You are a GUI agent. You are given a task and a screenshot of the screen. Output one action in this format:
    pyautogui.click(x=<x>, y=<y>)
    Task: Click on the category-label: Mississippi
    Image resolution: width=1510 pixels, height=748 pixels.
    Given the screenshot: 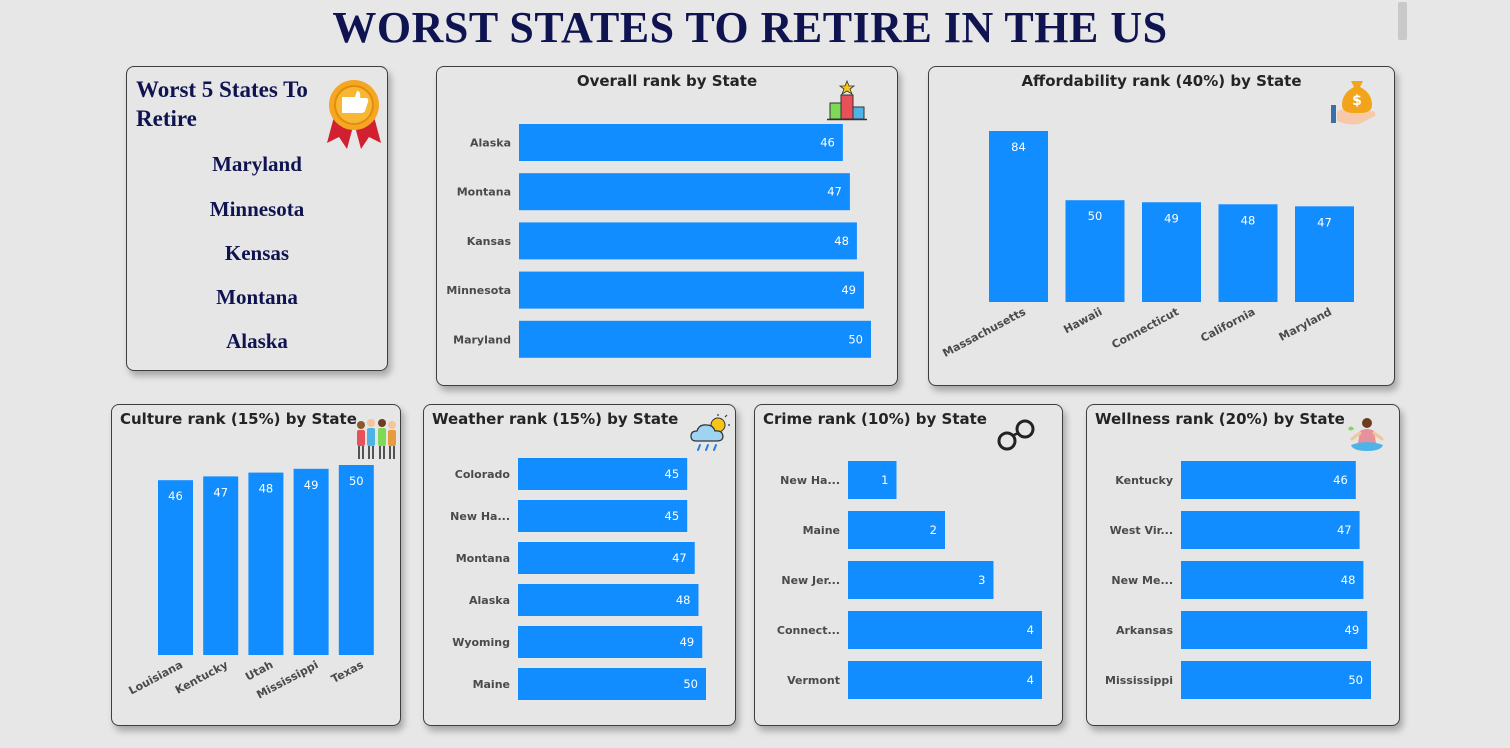 What is the action you would take?
    pyautogui.click(x=1139, y=680)
    